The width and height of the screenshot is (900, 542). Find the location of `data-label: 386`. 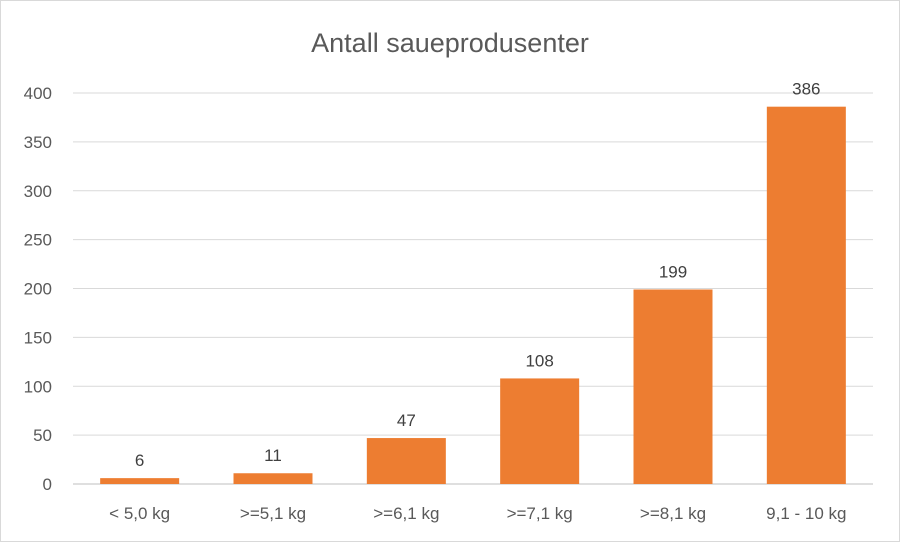

data-label: 386 is located at coordinates (806, 89).